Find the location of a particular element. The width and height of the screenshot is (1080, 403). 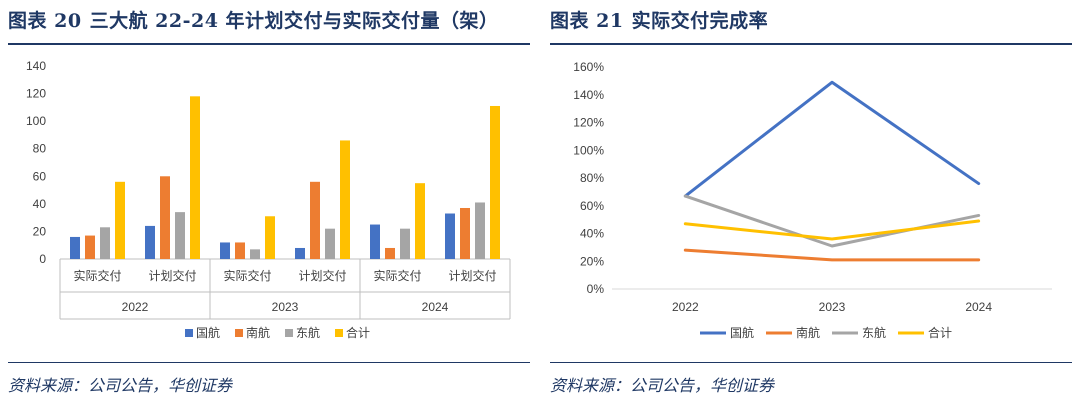

y-tick-label: 140% is located at coordinates (588, 95).